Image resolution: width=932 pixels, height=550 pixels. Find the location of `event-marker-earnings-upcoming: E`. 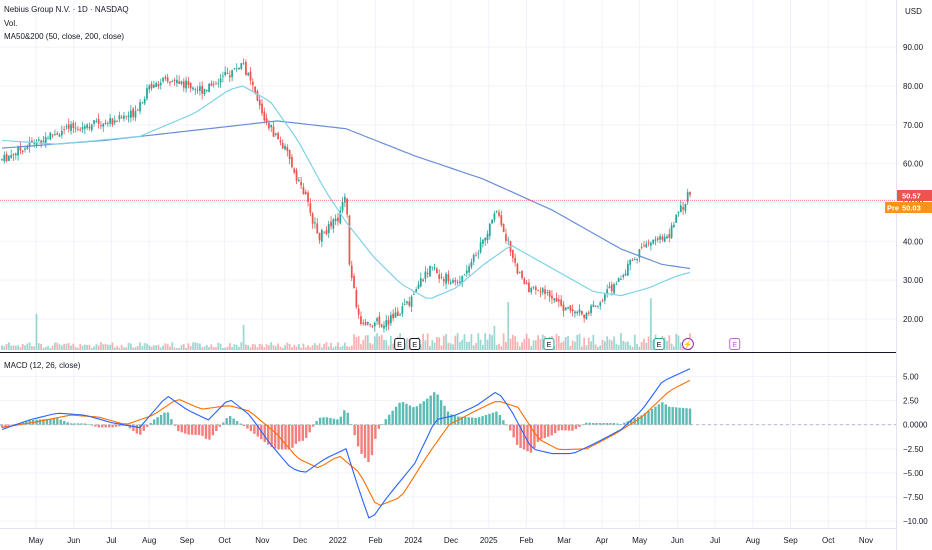

event-marker-earnings-upcoming: E is located at coordinates (735, 344).